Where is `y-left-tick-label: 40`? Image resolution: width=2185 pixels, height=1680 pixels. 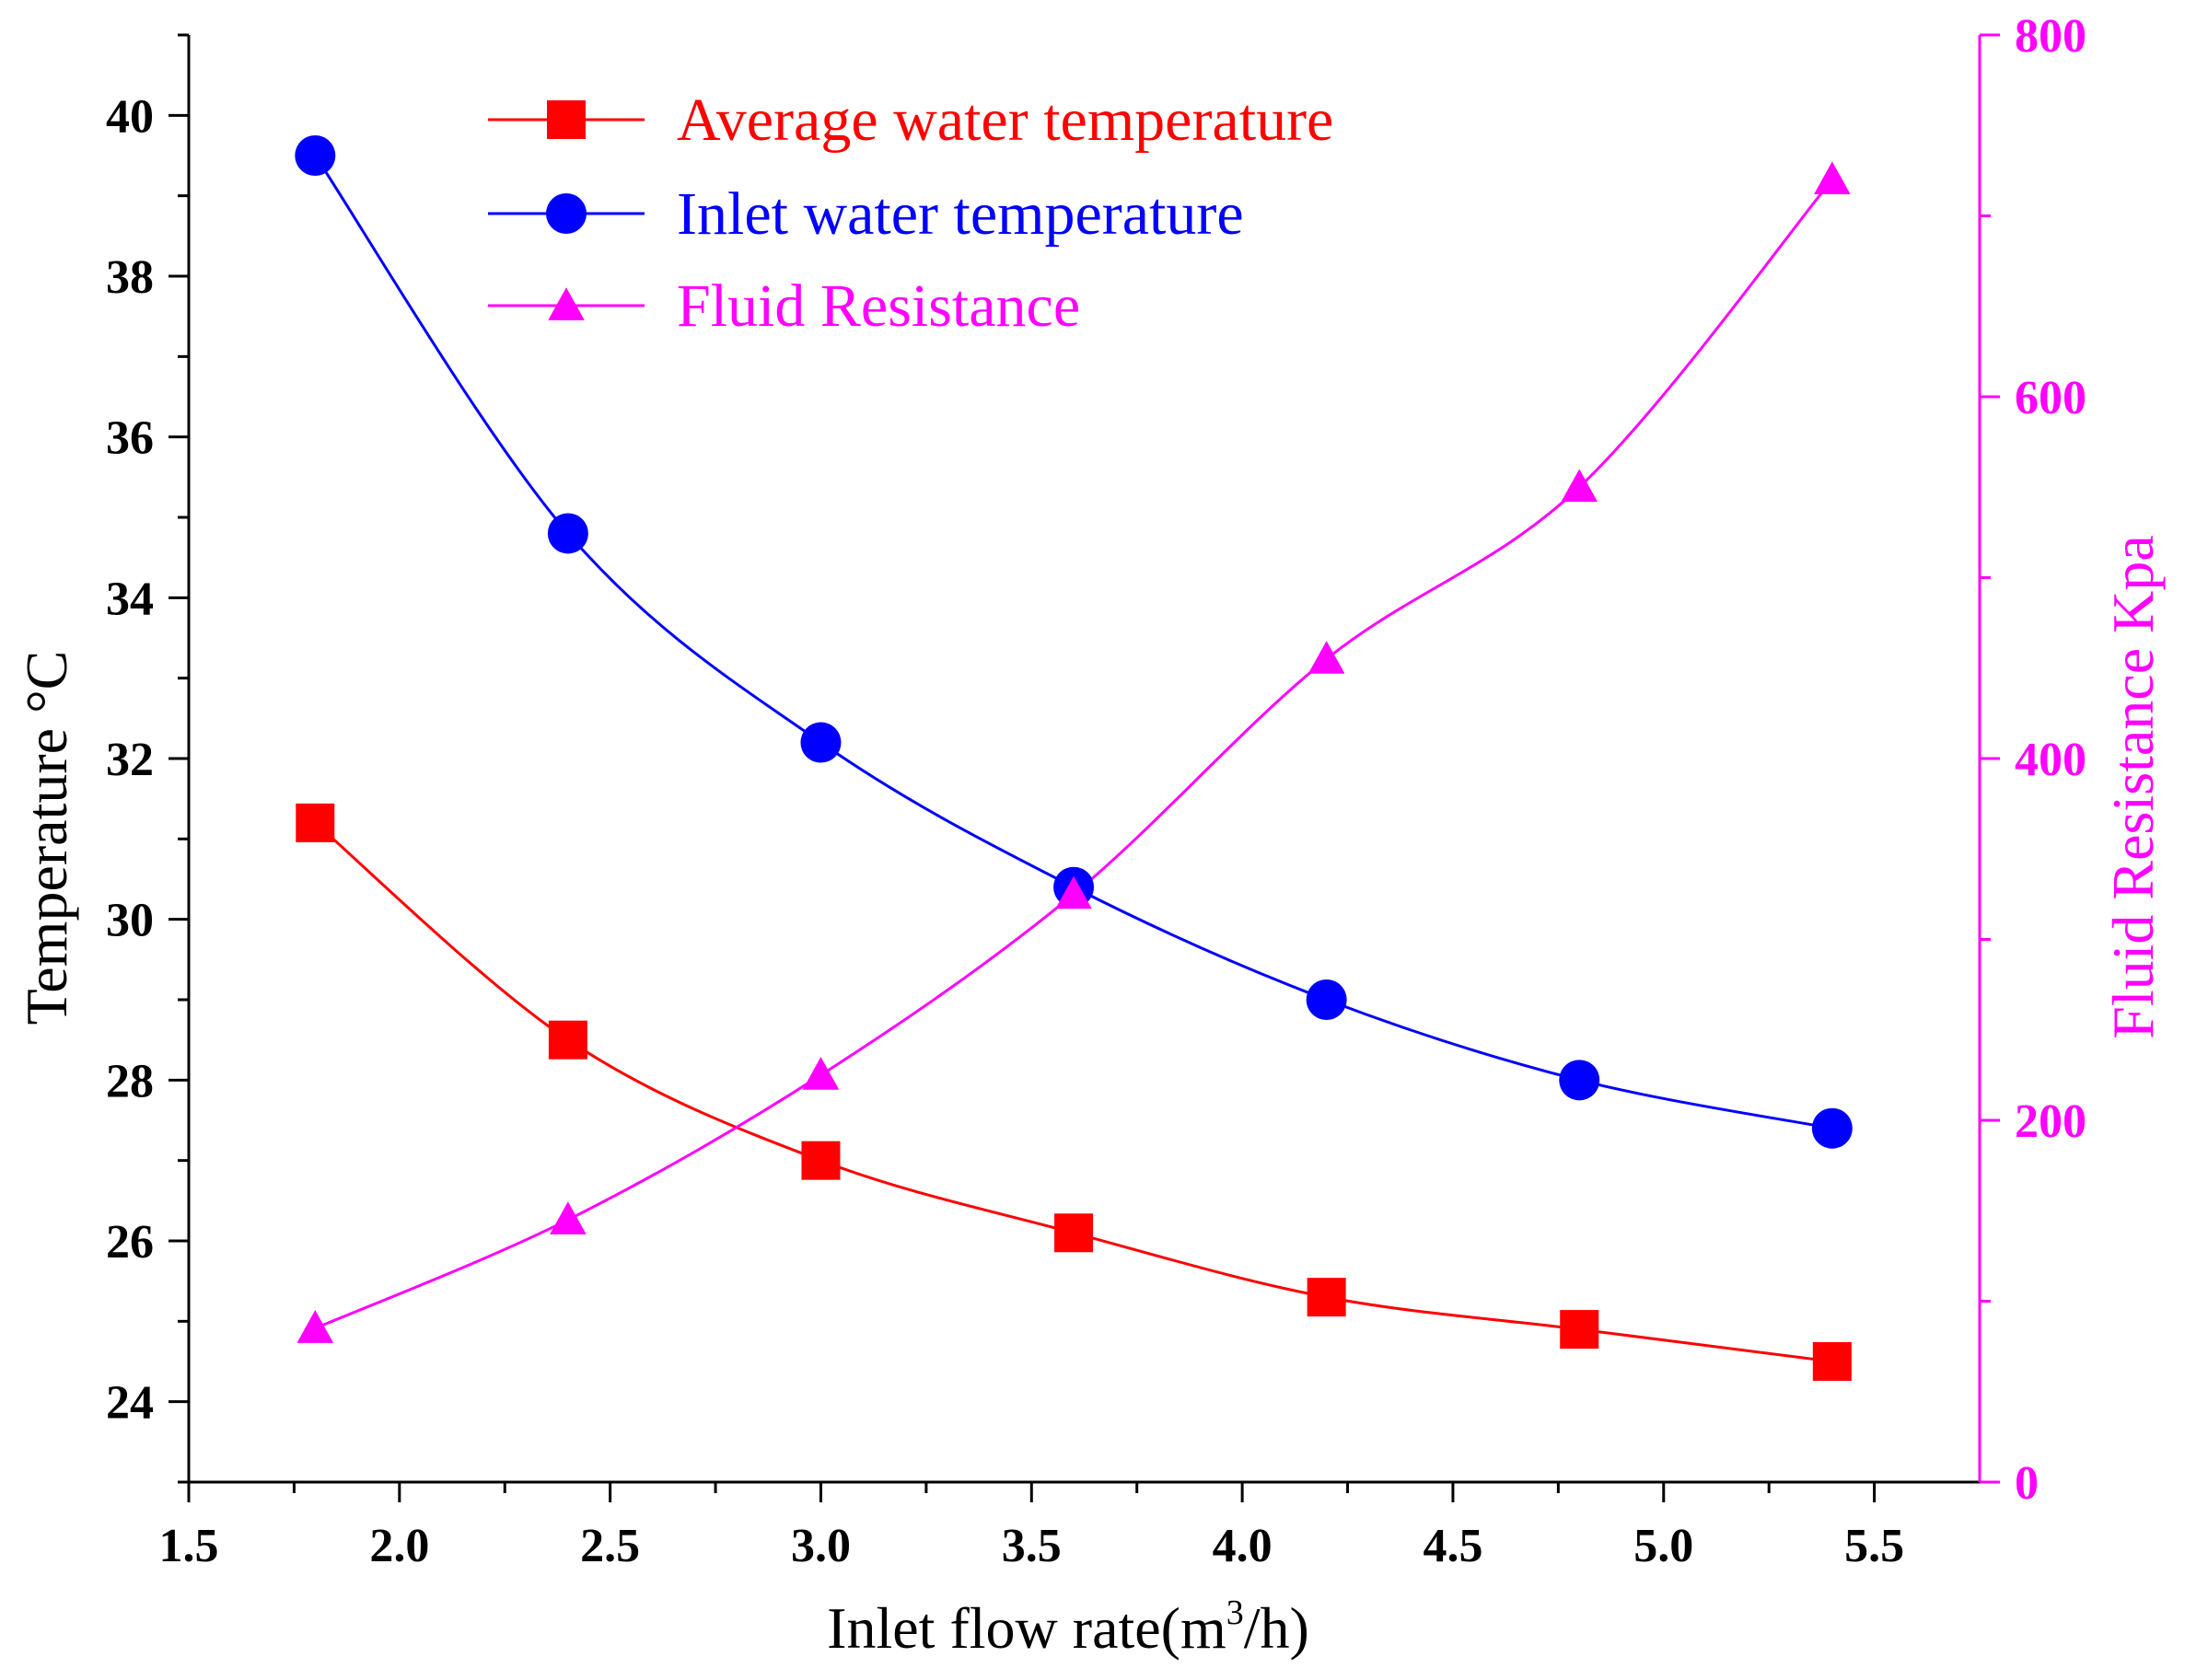 y-left-tick-label: 40 is located at coordinates (130, 116).